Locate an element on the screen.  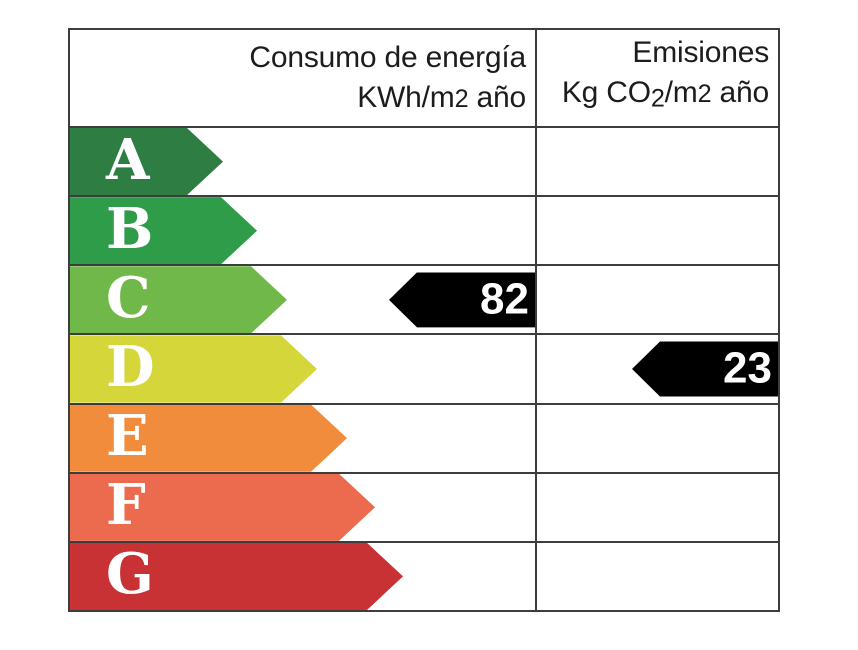
rating-row-f: F is located at coordinates (424, 506).